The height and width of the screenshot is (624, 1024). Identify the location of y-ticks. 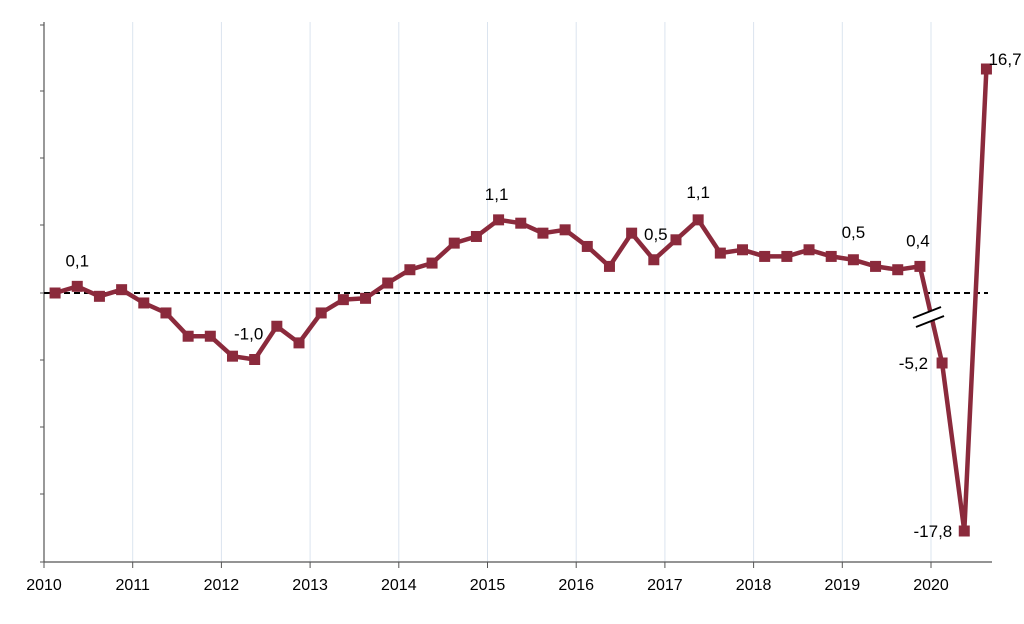
(42, 293).